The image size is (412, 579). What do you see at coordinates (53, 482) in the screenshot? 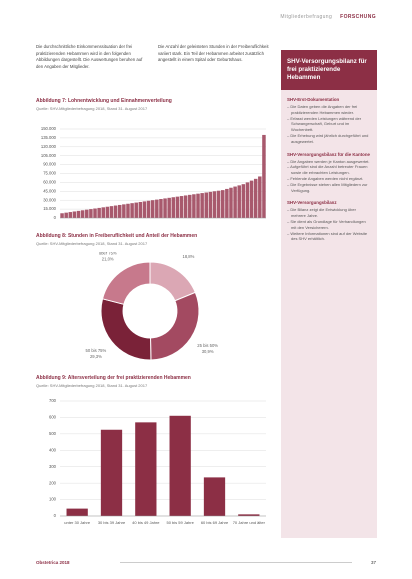
I see `y-tick-label: 200` at bounding box center [53, 482].